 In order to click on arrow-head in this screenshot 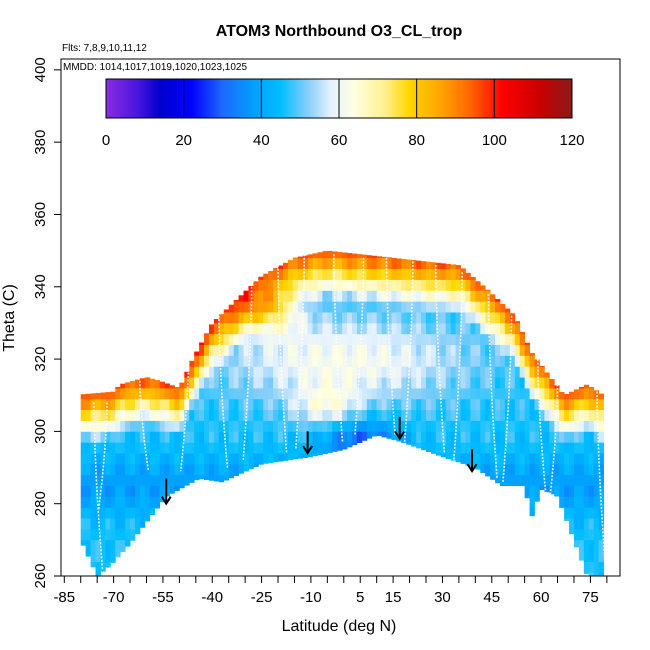, I will do `click(472, 468)`.